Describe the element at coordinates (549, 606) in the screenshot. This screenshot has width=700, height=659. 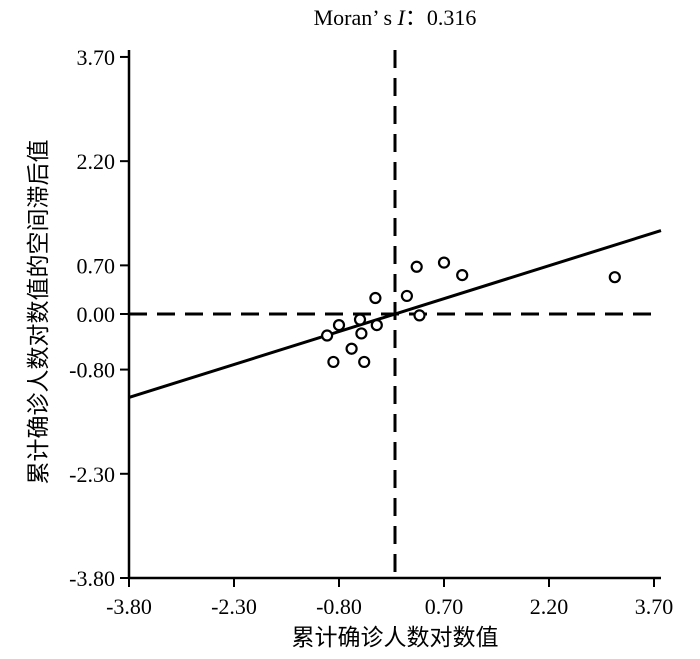
I see `x-tick-label: 2.20` at that location.